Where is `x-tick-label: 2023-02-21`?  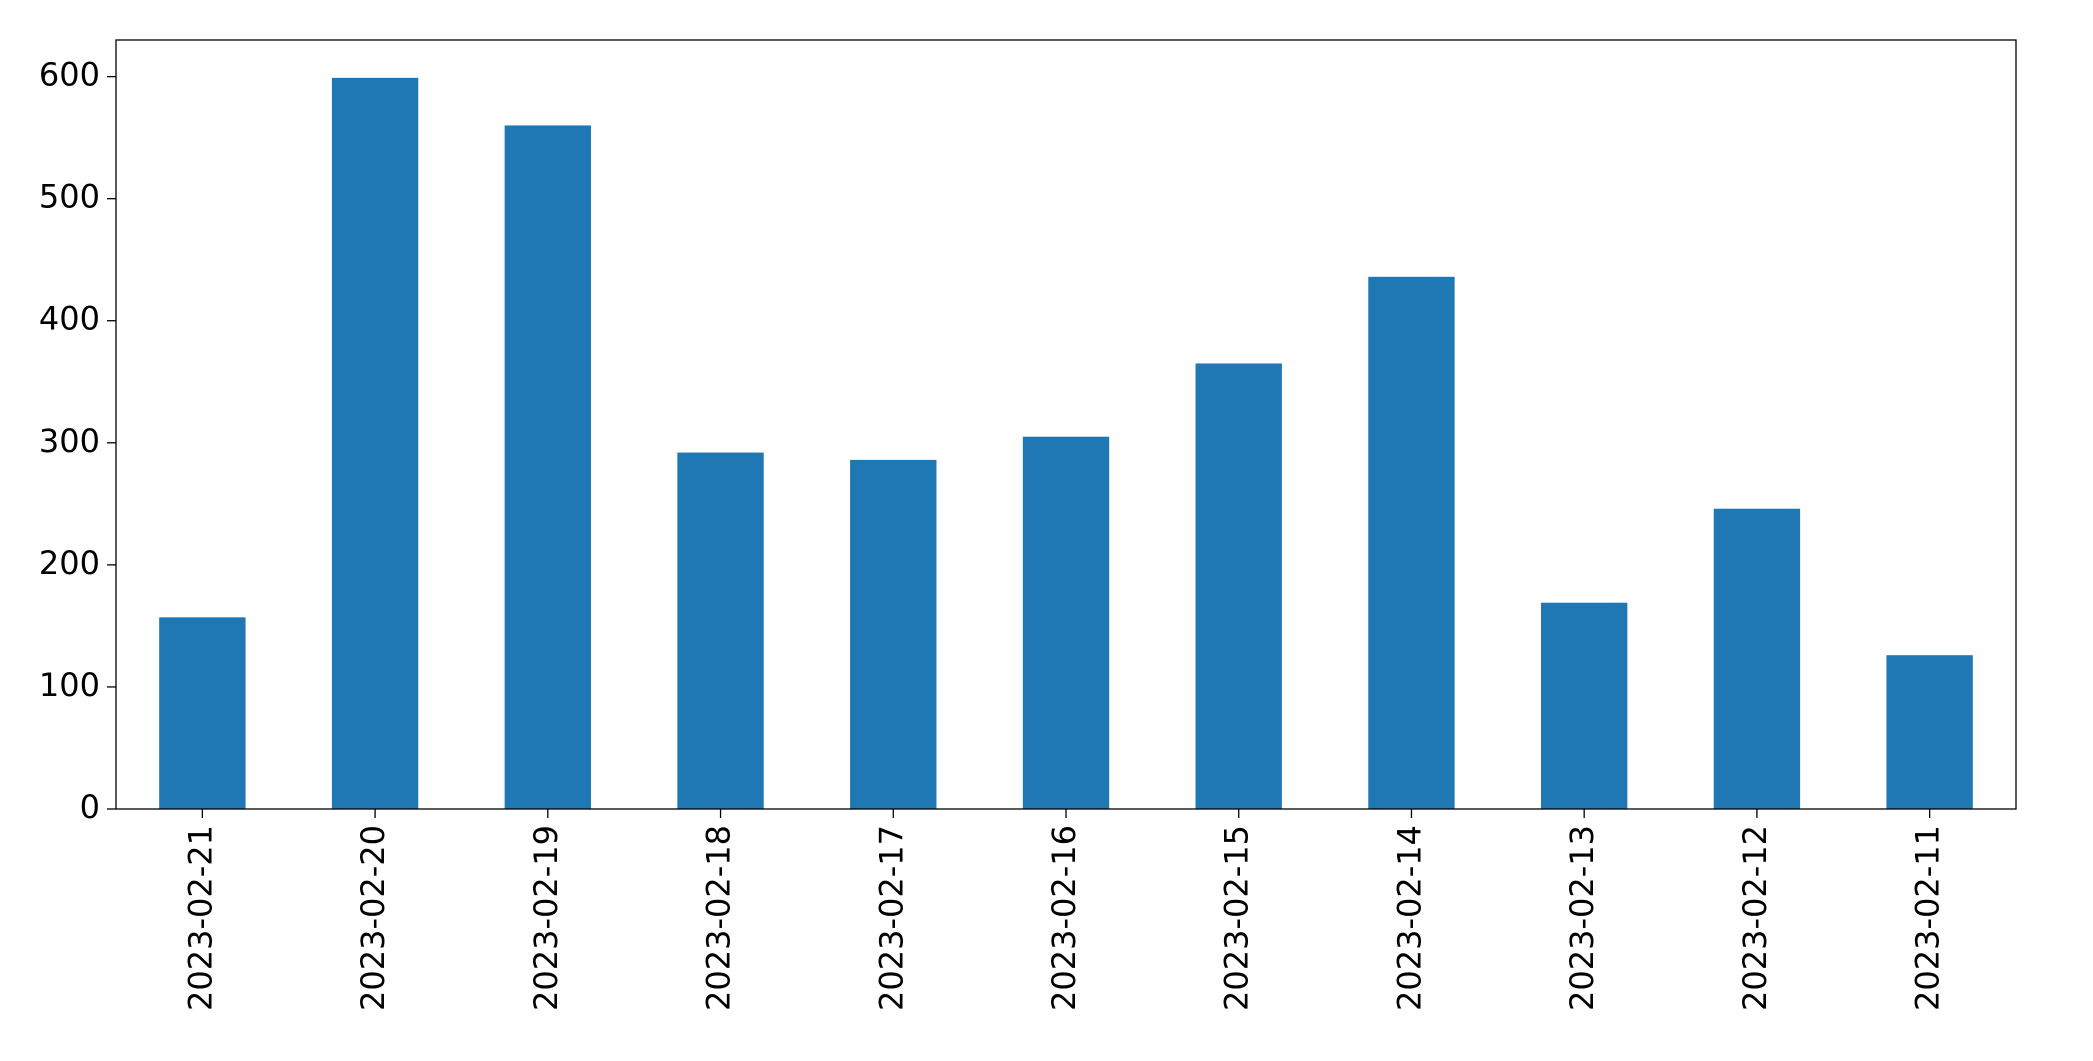
x-tick-label: 2023-02-21 is located at coordinates (200, 918).